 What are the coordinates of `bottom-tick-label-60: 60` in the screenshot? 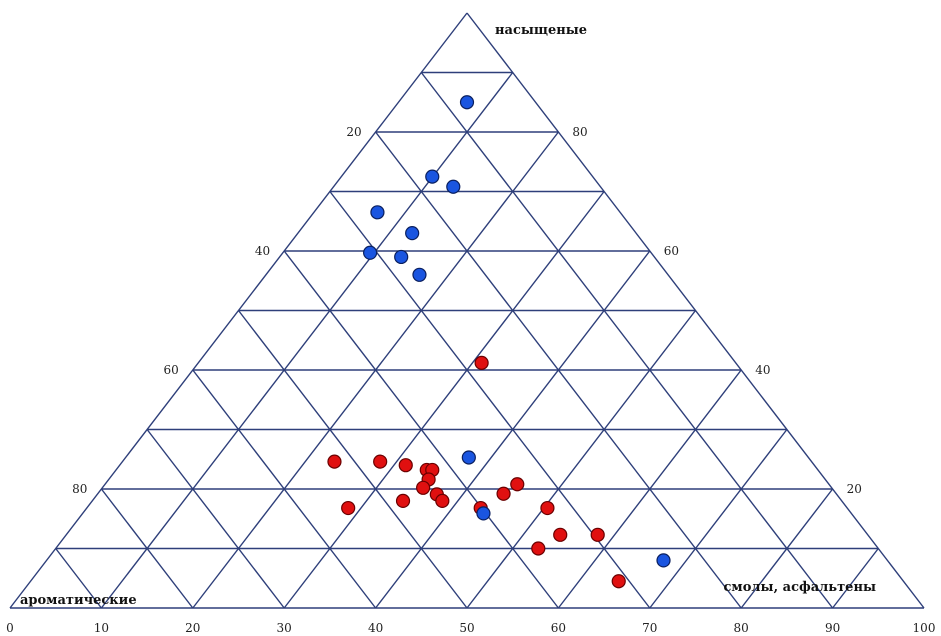 It's located at (558, 628).